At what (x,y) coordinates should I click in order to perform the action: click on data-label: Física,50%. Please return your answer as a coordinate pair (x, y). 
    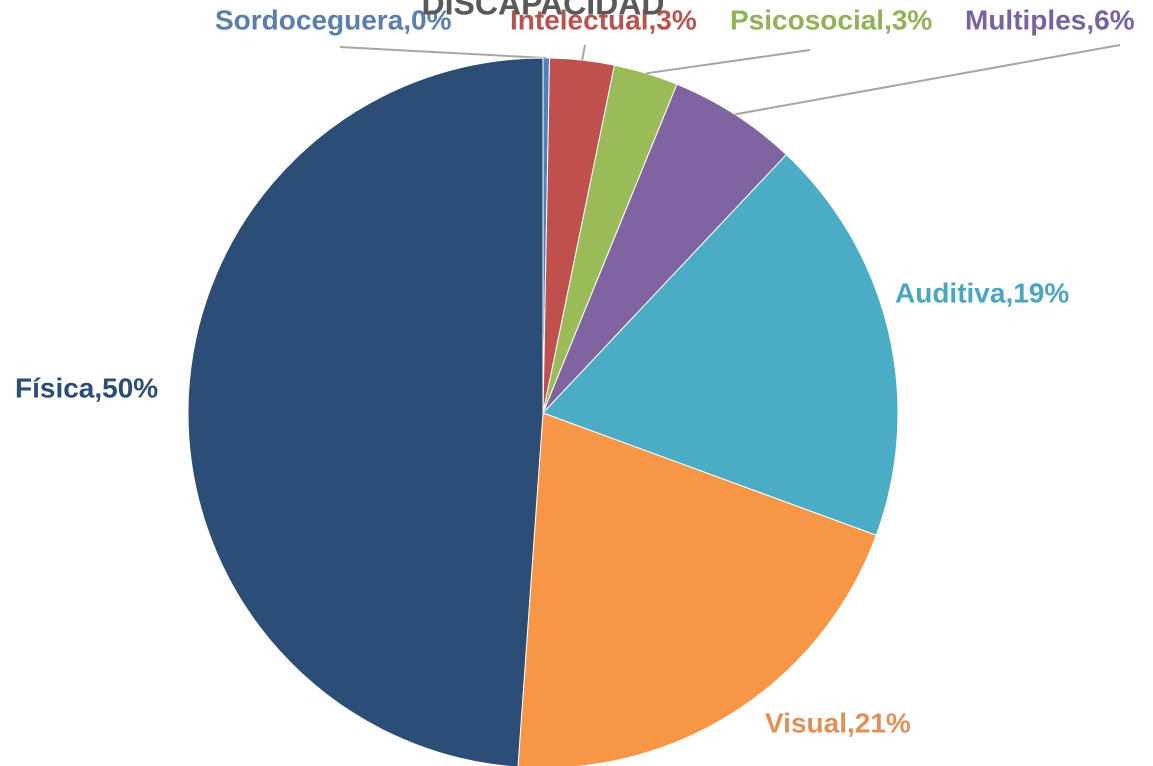
    Looking at the image, I should click on (86, 387).